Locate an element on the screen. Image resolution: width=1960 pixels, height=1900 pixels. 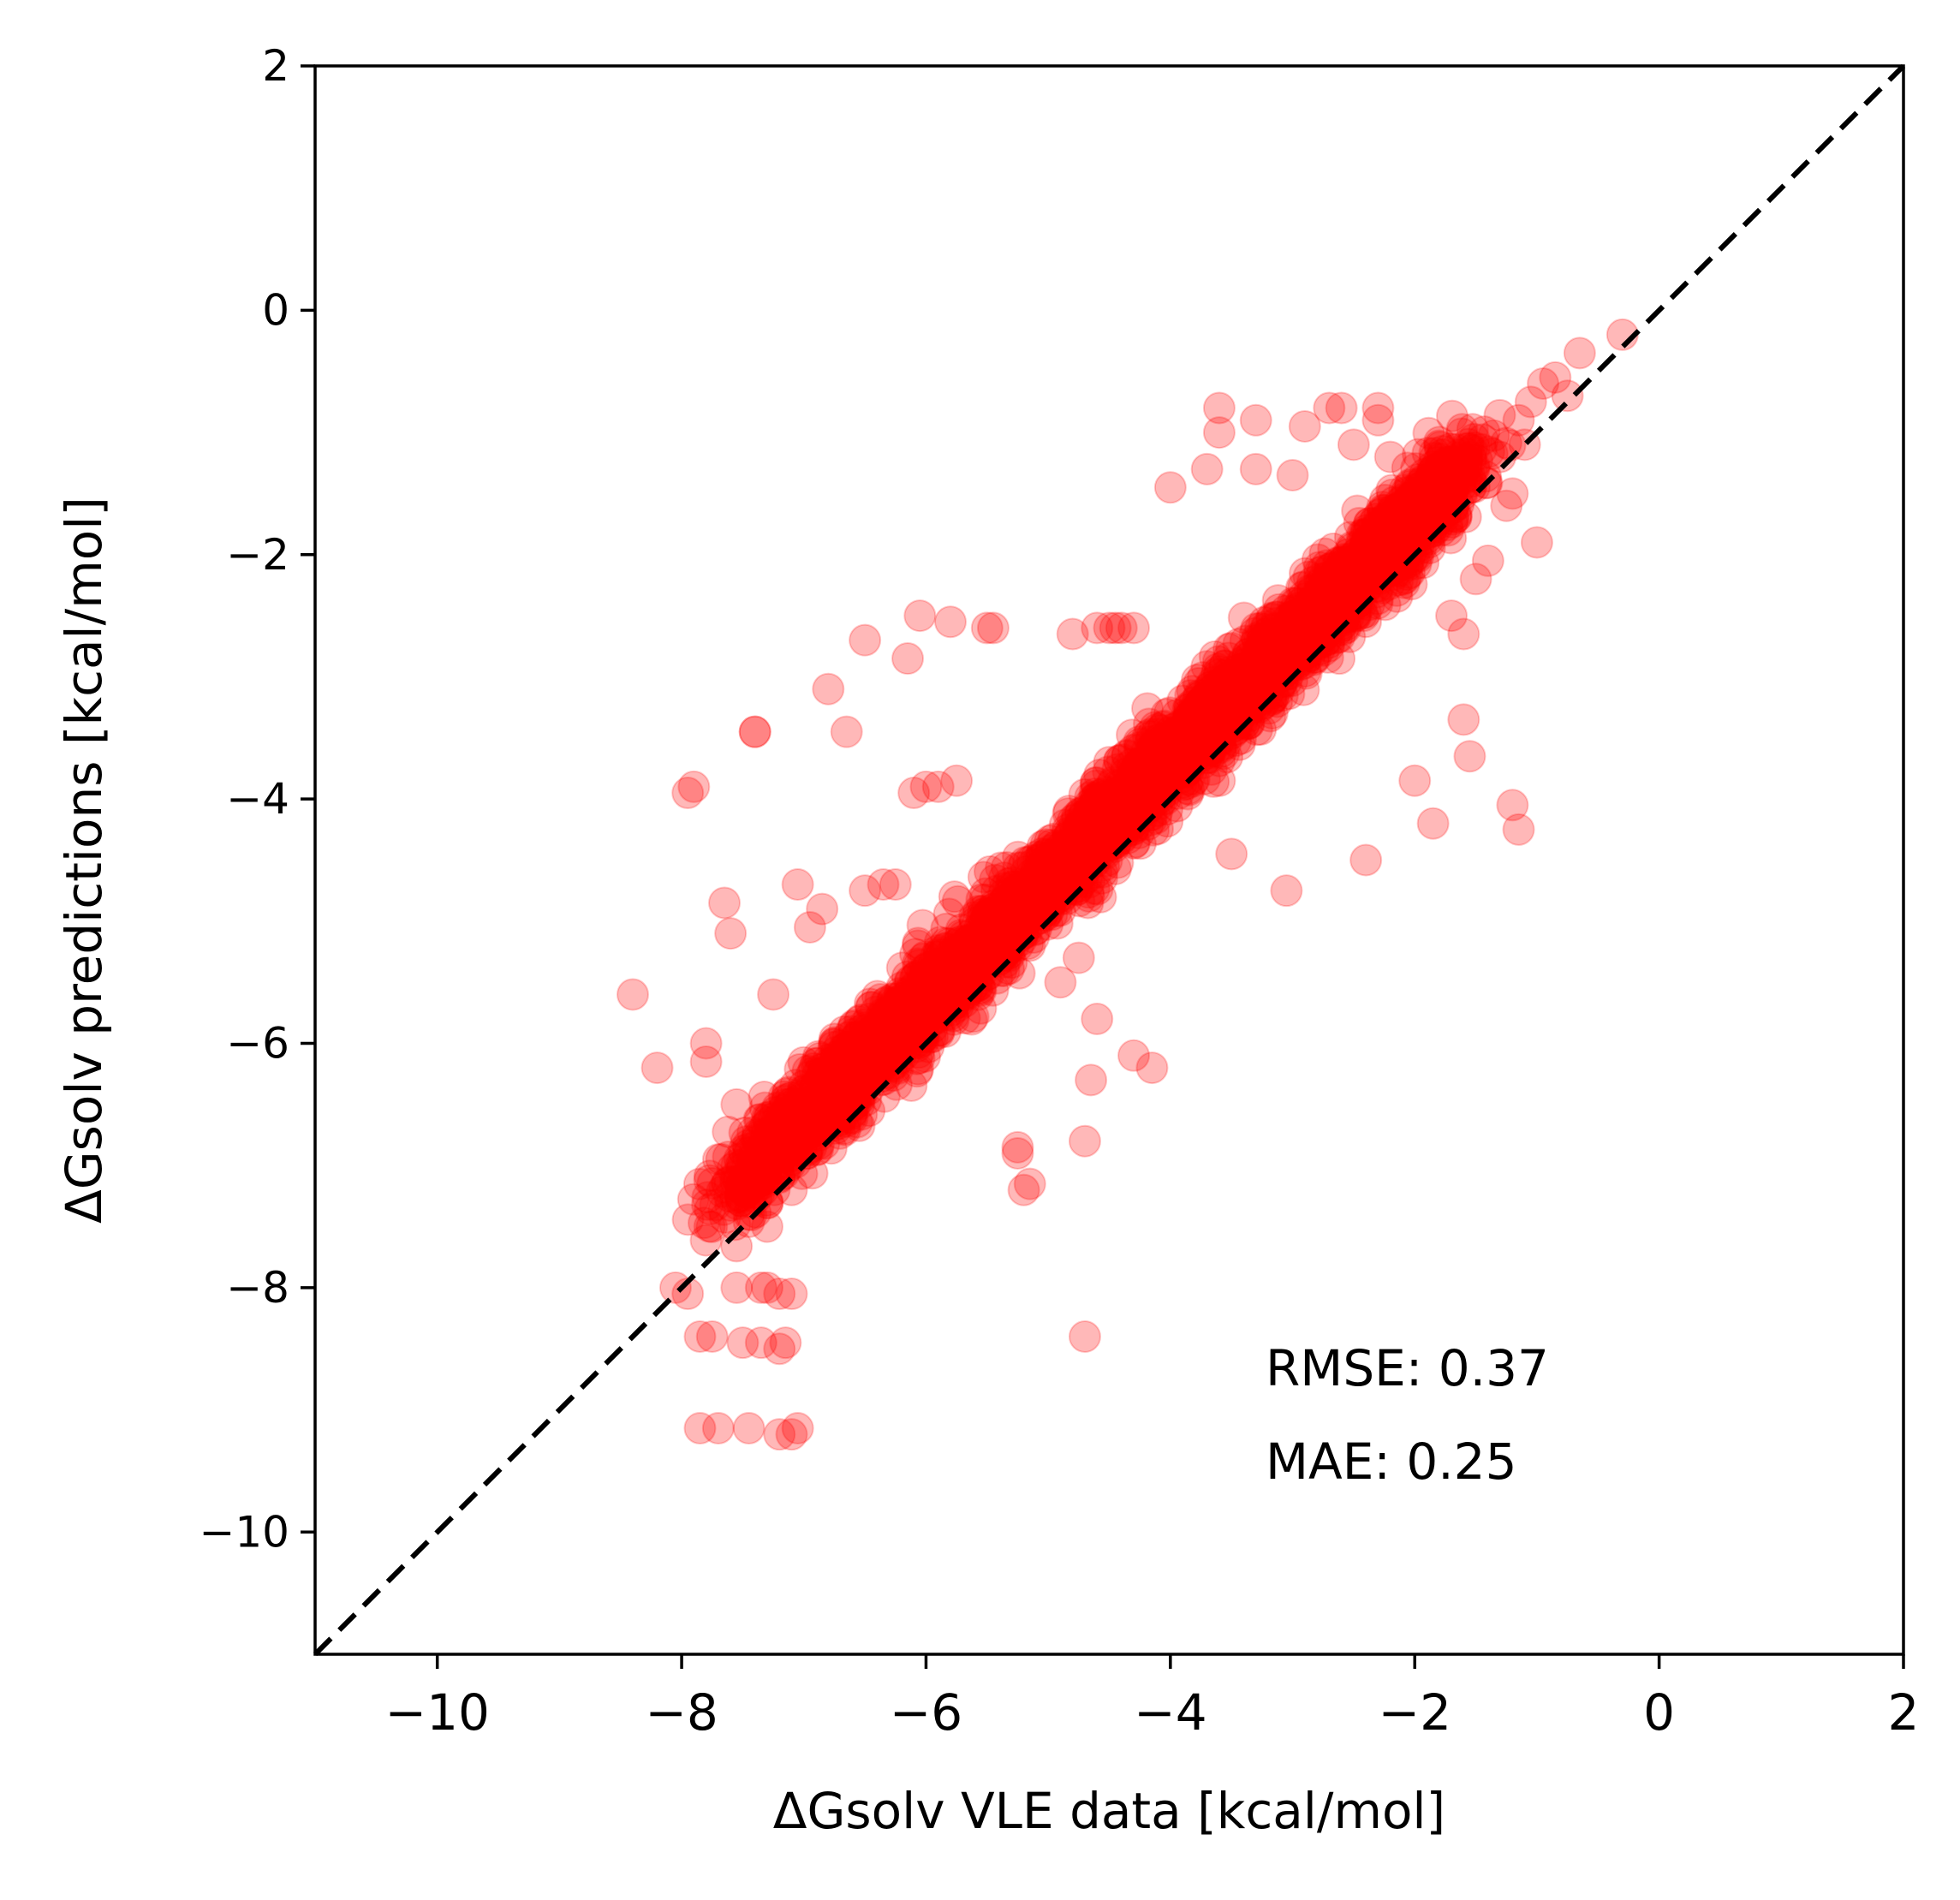
mae-annotation: MAE: 0.25 is located at coordinates (1391, 1461).